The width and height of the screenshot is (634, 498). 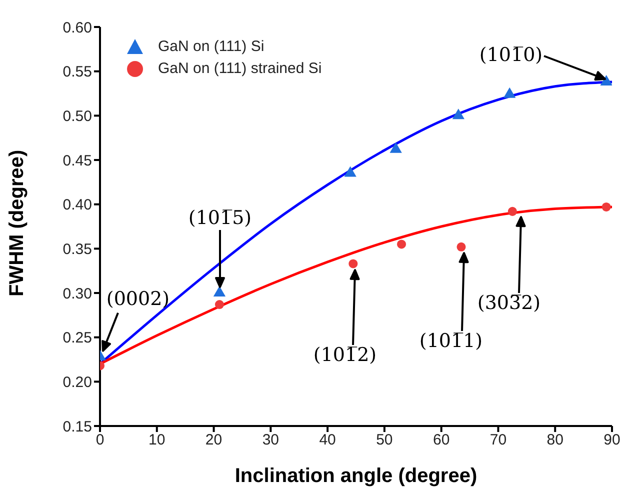 What do you see at coordinates (509, 303) in the screenshot?
I see `annotation: (303̅2)` at bounding box center [509, 303].